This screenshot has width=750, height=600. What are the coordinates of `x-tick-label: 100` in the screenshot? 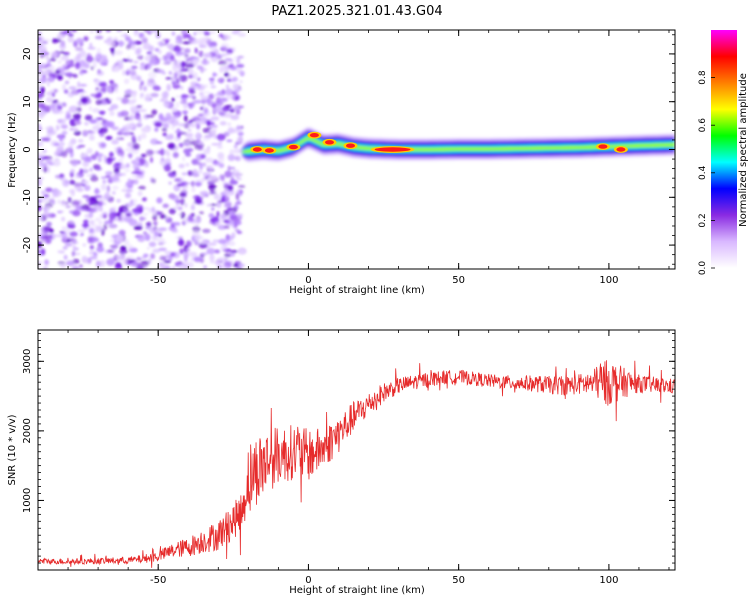 It's located at (608, 580).